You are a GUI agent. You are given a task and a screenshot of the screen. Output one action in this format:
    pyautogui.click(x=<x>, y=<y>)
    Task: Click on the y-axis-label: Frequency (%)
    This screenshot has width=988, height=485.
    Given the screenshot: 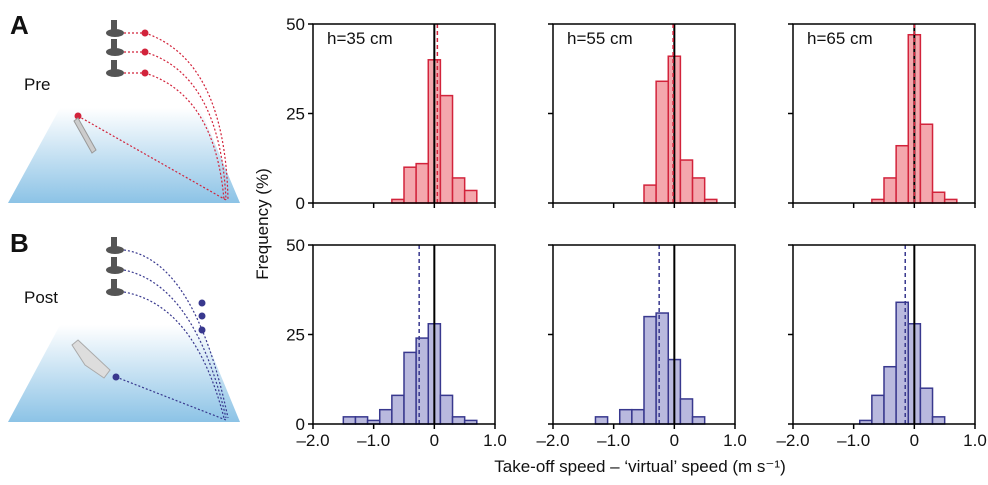 What is the action you would take?
    pyautogui.click(x=262, y=223)
    